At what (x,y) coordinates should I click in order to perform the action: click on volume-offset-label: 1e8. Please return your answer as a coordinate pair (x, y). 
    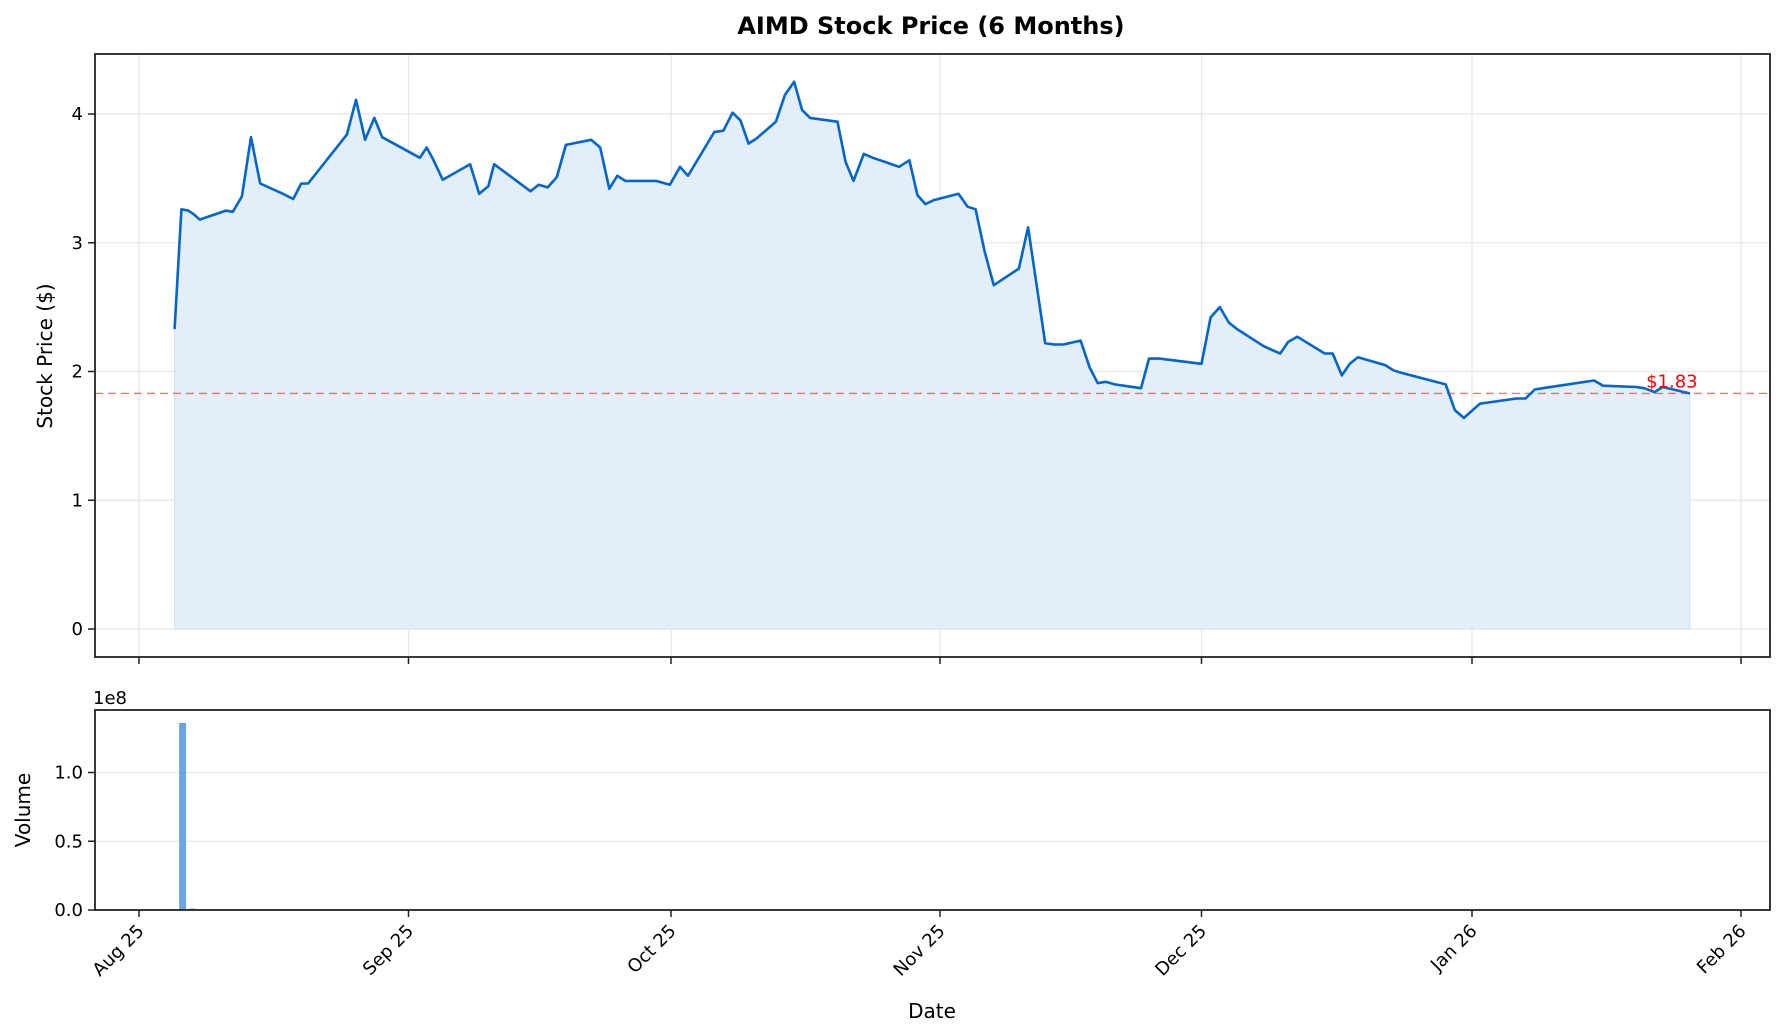
    Looking at the image, I should click on (110, 698).